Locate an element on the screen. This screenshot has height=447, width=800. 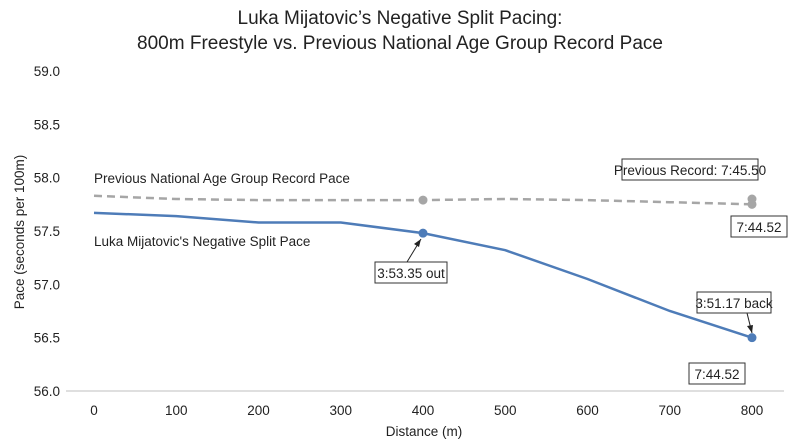
x-tick-label: 400 is located at coordinates (423, 410).